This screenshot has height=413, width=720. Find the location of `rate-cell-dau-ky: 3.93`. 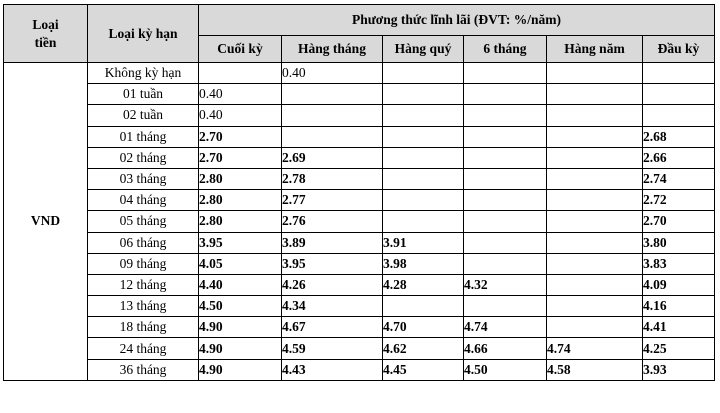

rate-cell-dau-ky: 3.93 is located at coordinates (678, 369).